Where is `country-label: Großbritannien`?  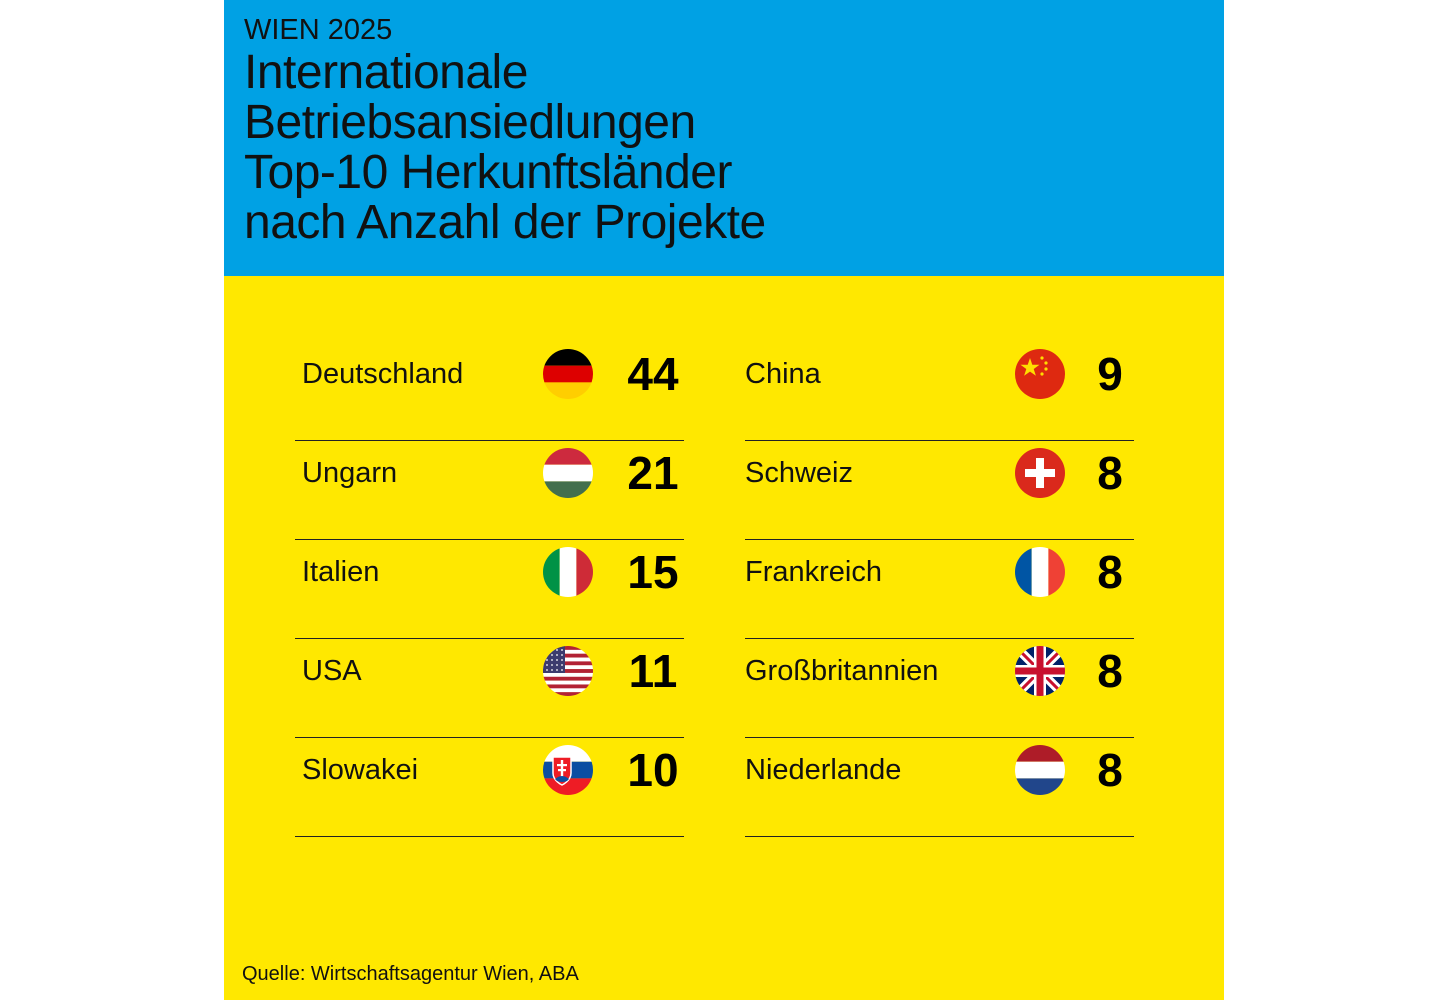
country-label: Großbritannien is located at coordinates (842, 671).